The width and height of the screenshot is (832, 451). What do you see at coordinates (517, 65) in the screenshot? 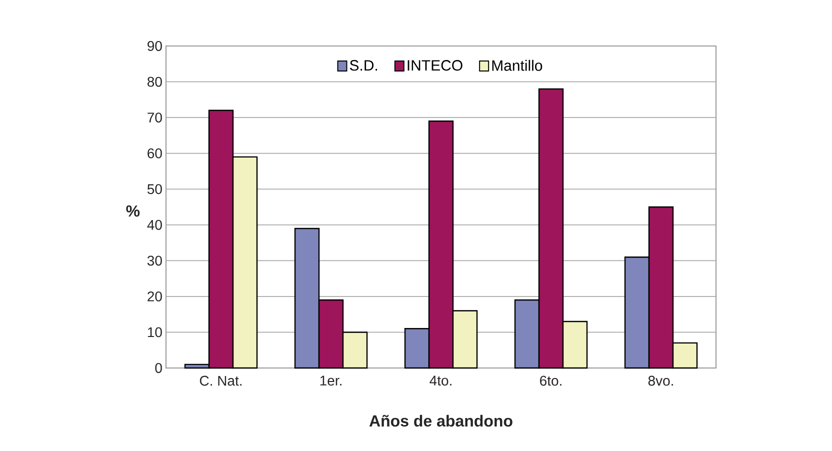
I see `legend-label: Mantillo` at bounding box center [517, 65].